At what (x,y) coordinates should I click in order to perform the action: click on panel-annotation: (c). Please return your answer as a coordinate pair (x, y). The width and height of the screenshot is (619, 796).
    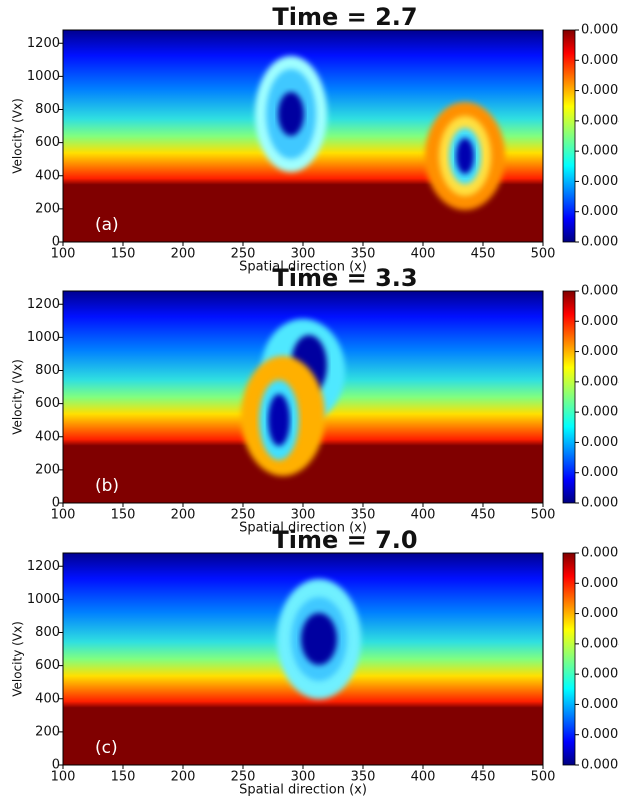
    Looking at the image, I should click on (106, 748).